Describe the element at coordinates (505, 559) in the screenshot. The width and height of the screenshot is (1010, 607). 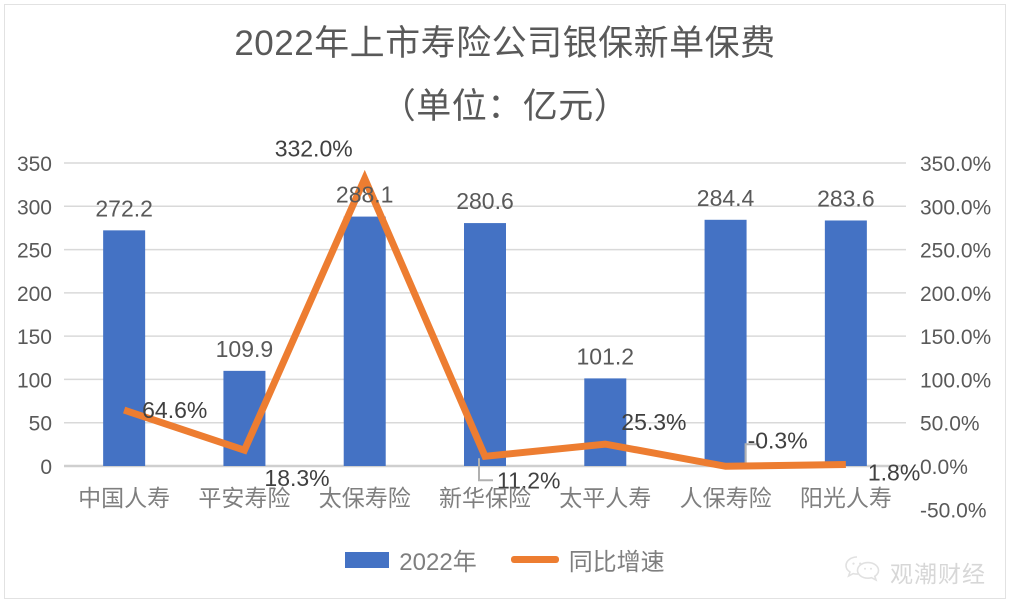
I see `chart-legend: 2022年 同比增速` at that location.